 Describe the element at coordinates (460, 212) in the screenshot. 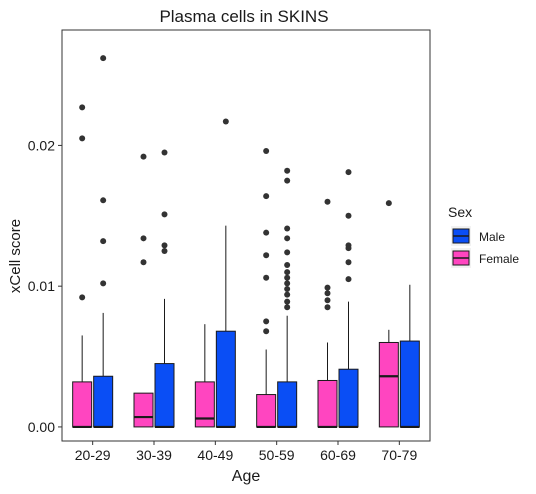

I see `legend-title: Sex` at that location.